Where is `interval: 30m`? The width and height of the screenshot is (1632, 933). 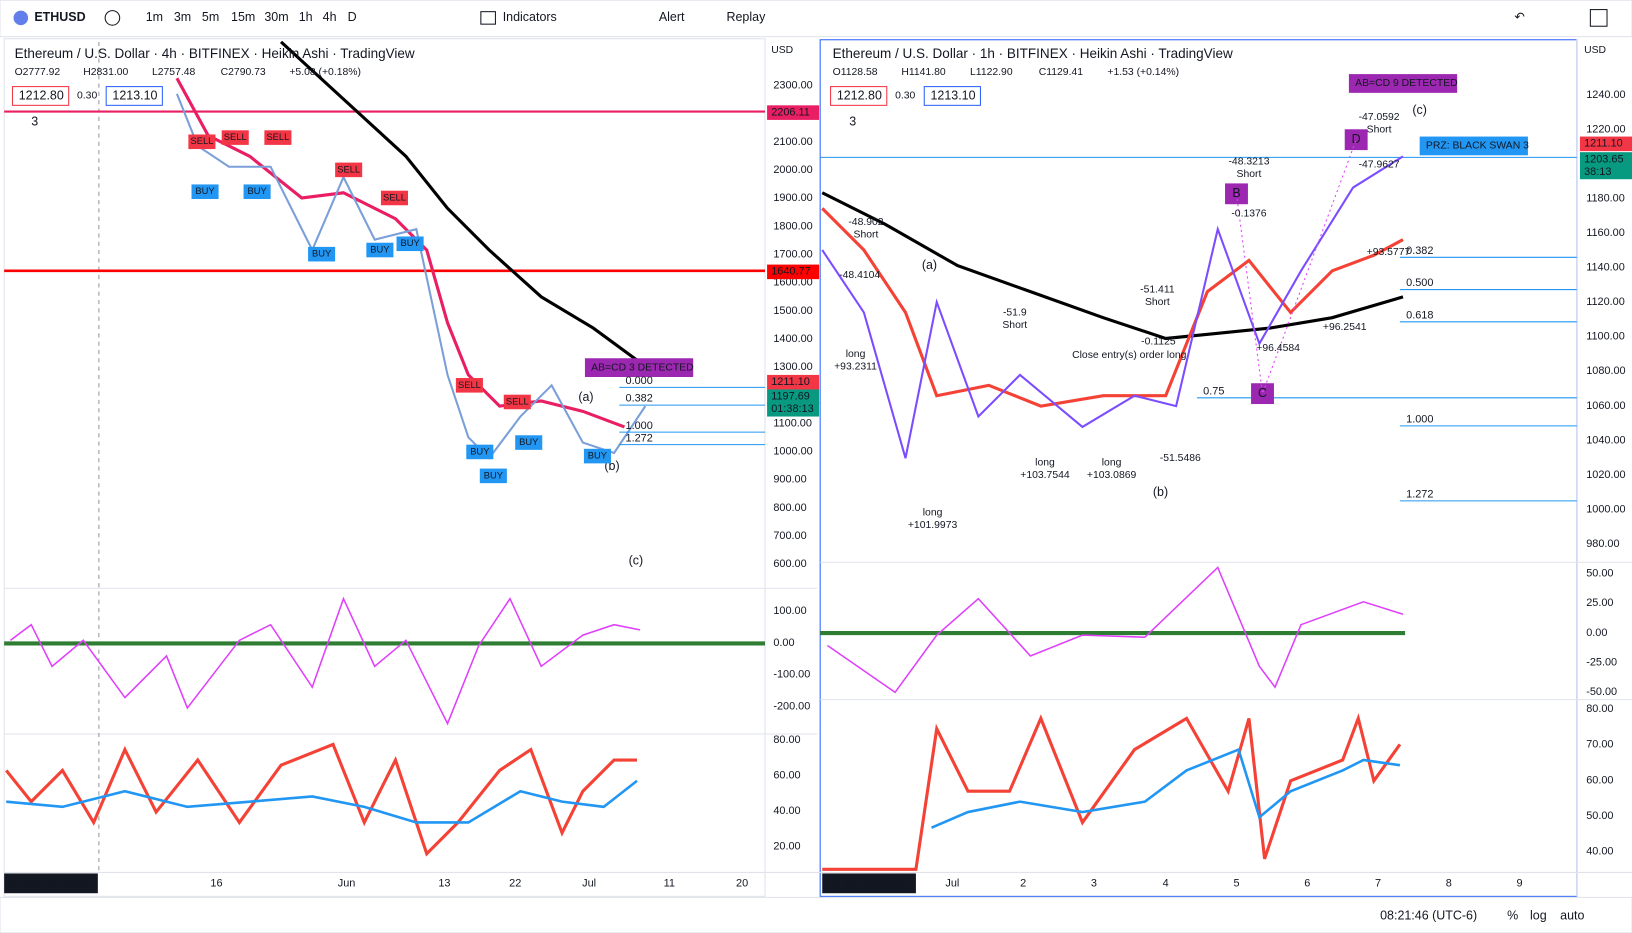 interval: 30m is located at coordinates (276, 17).